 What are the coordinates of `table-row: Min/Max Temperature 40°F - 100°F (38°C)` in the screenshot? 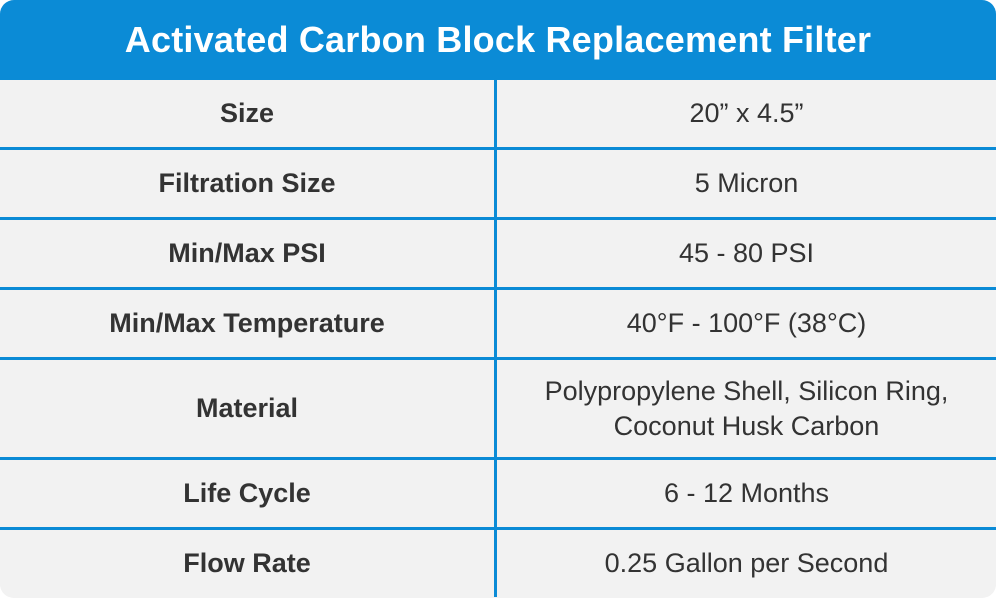 It's located at (498, 322).